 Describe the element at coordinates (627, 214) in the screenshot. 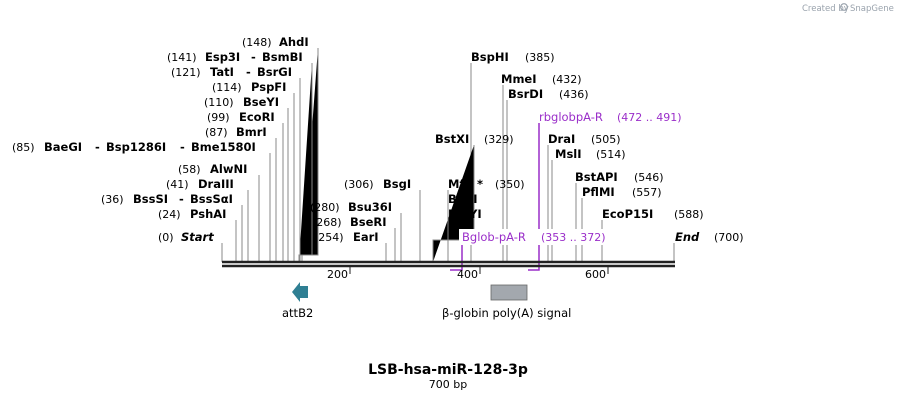

I see `enzyme-name: EcoP15I` at that location.